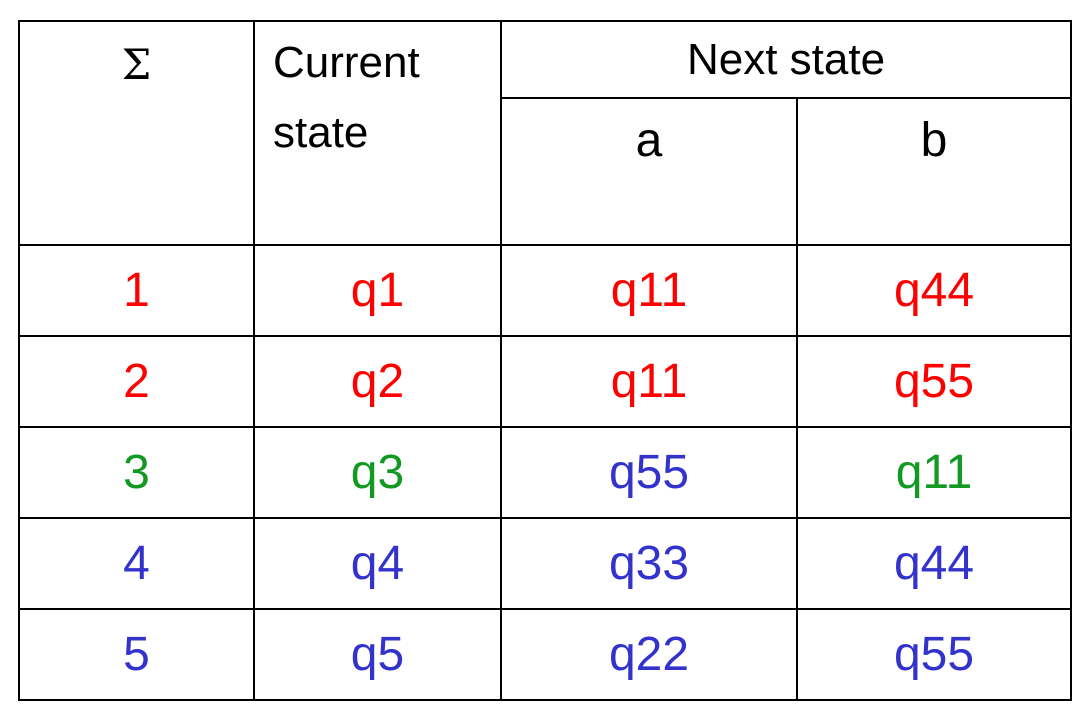 The width and height of the screenshot is (1084, 707). What do you see at coordinates (649, 171) in the screenshot?
I see `symbol-a-header: a` at bounding box center [649, 171].